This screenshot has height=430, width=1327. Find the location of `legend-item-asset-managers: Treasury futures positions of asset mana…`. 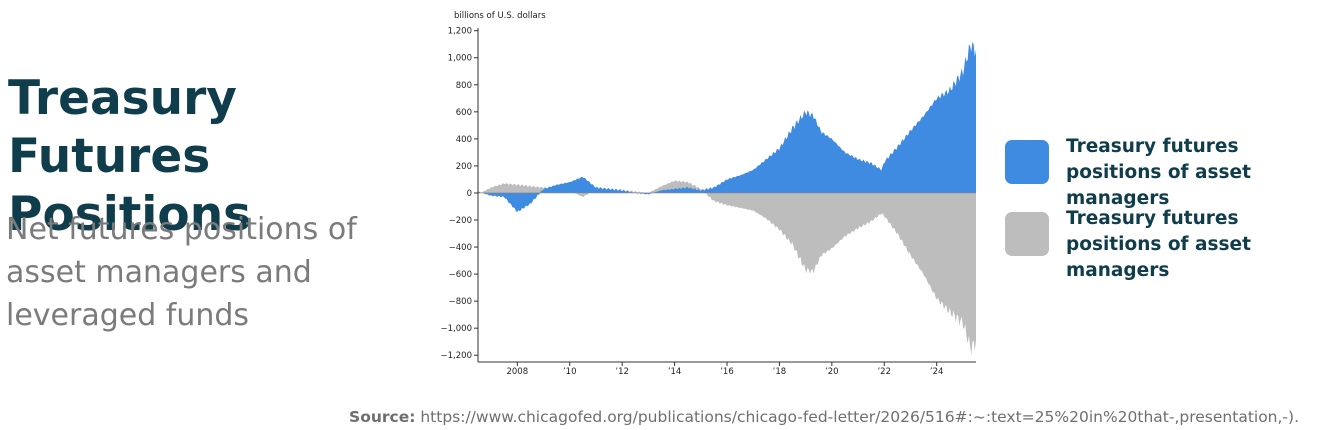

legend-item-asset-managers: Treasury futures positions of asset mana… is located at coordinates (1165, 171).